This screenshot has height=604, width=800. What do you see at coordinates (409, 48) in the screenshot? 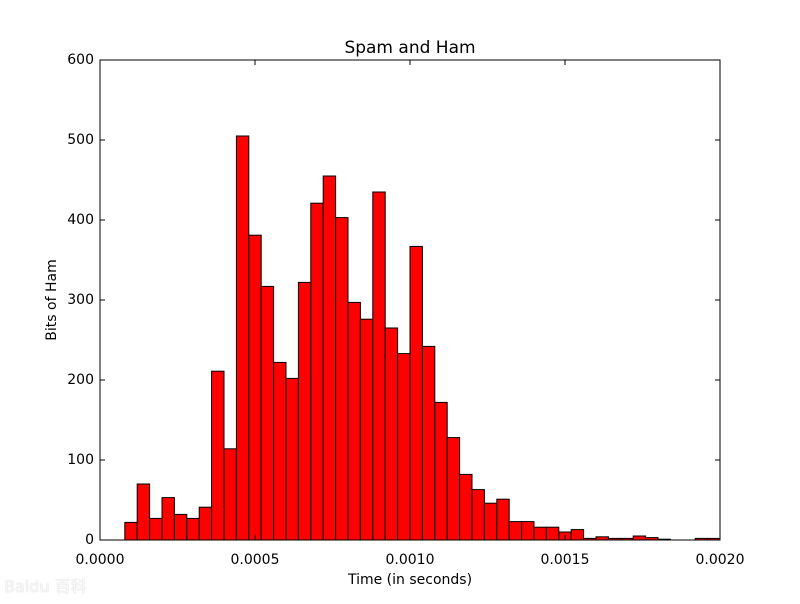
I see `chart-title: Spam and Ham` at bounding box center [409, 48].